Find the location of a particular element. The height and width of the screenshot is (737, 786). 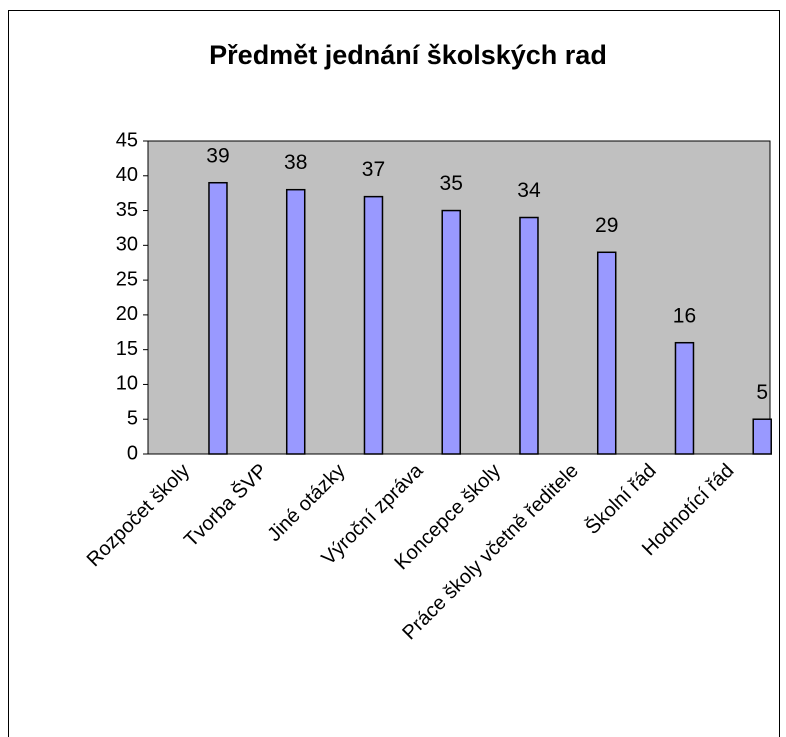

y-tick-label: 35 is located at coordinates (127, 210).